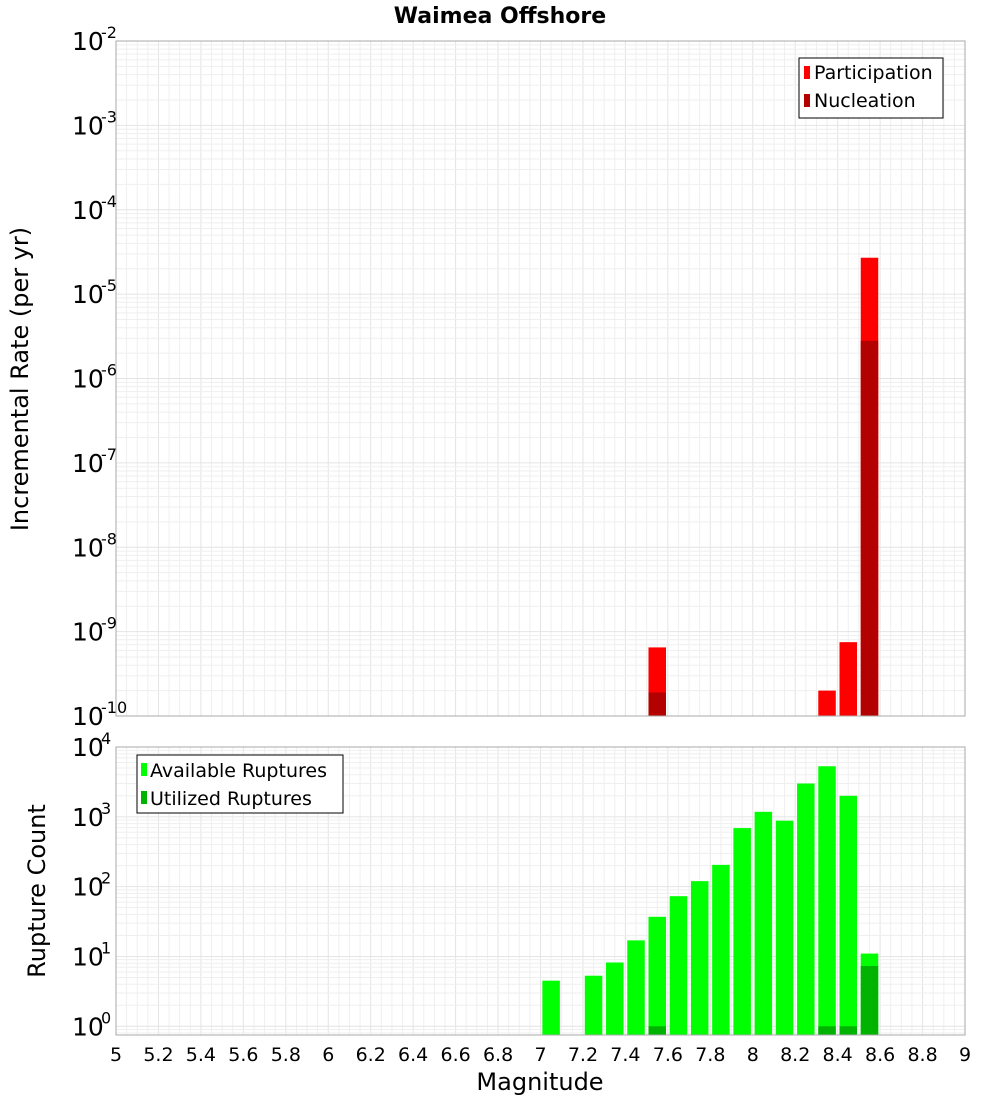  I want to click on legend-label-participation: Participation, so click(873, 73).